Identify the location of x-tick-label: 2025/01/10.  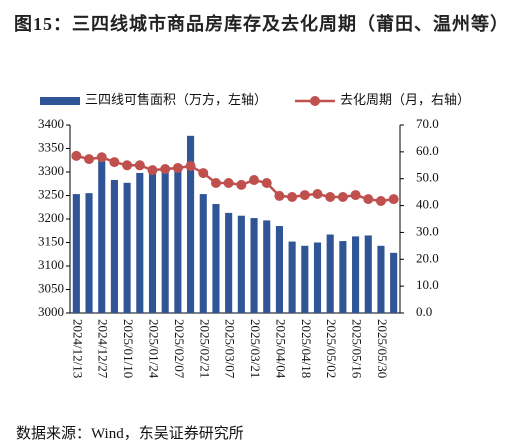
(128, 348).